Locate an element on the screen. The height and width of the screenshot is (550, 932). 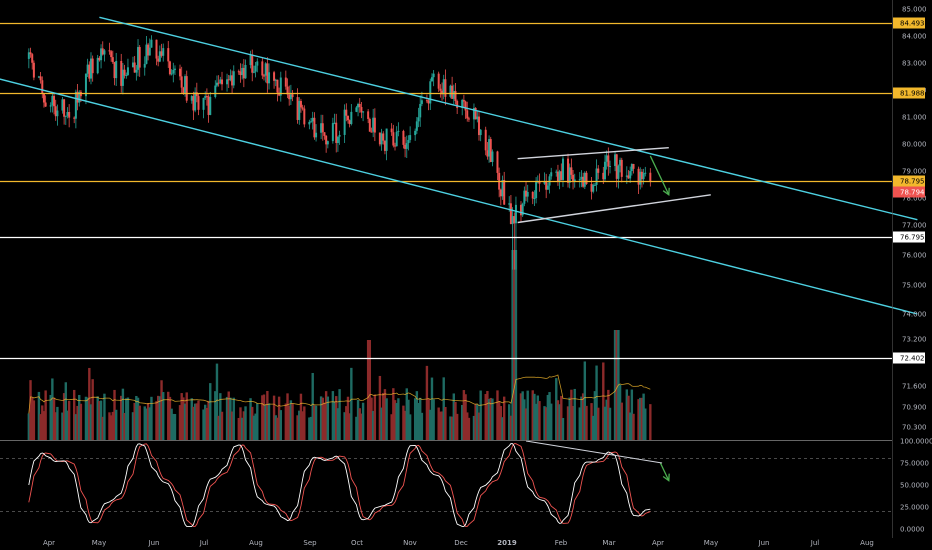
price-tick-label: 79.000 is located at coordinates (914, 172).